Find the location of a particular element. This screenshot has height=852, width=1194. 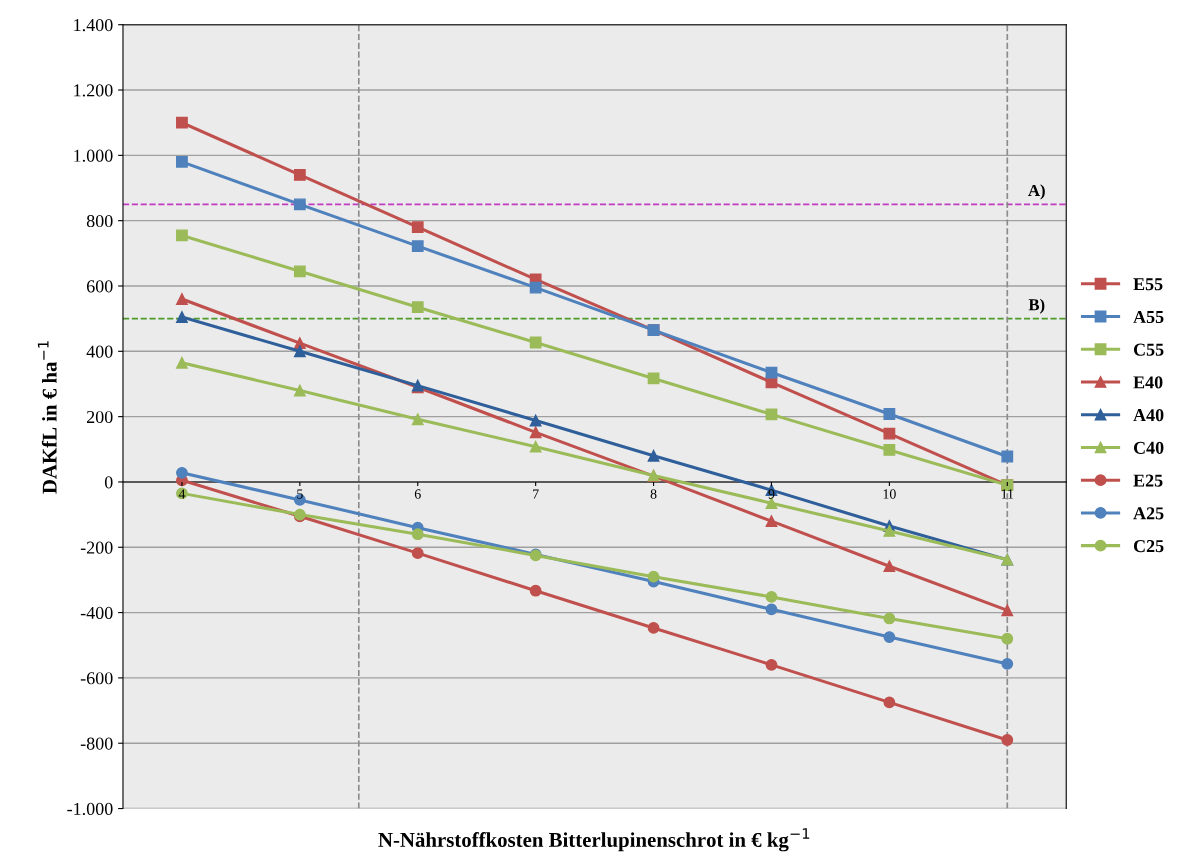

y-tick-label: -800 is located at coordinates (96, 743).